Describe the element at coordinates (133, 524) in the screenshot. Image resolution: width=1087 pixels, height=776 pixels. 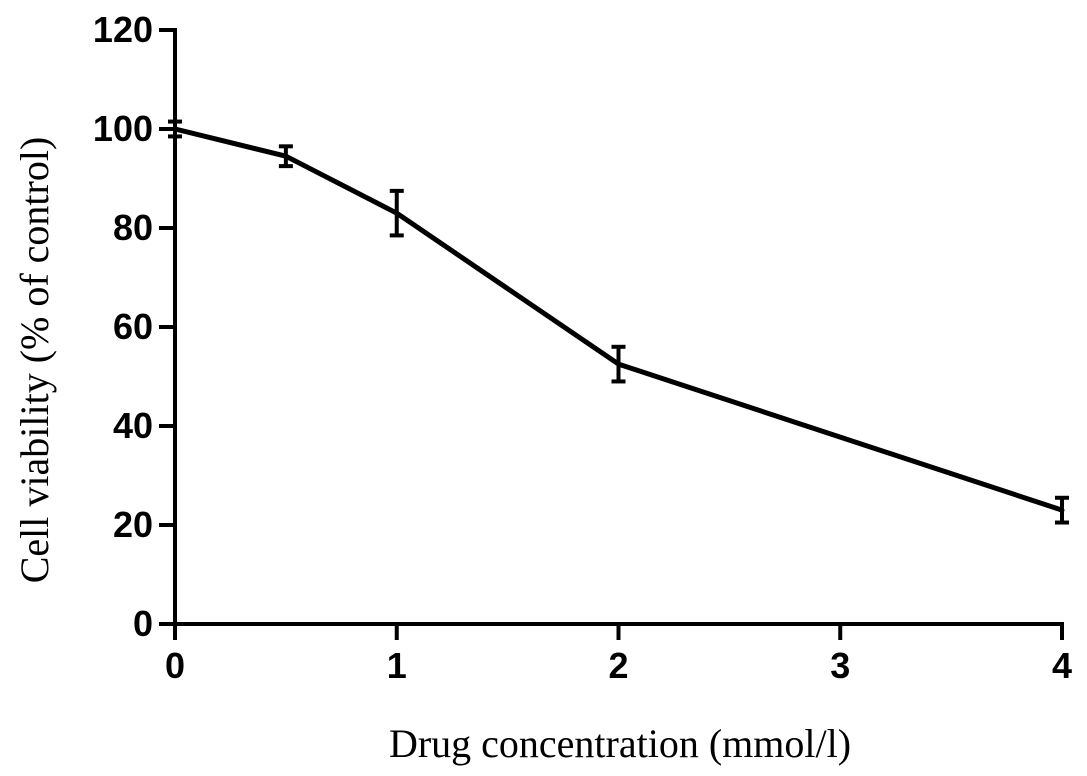
I see `y-tick-label: 20` at that location.